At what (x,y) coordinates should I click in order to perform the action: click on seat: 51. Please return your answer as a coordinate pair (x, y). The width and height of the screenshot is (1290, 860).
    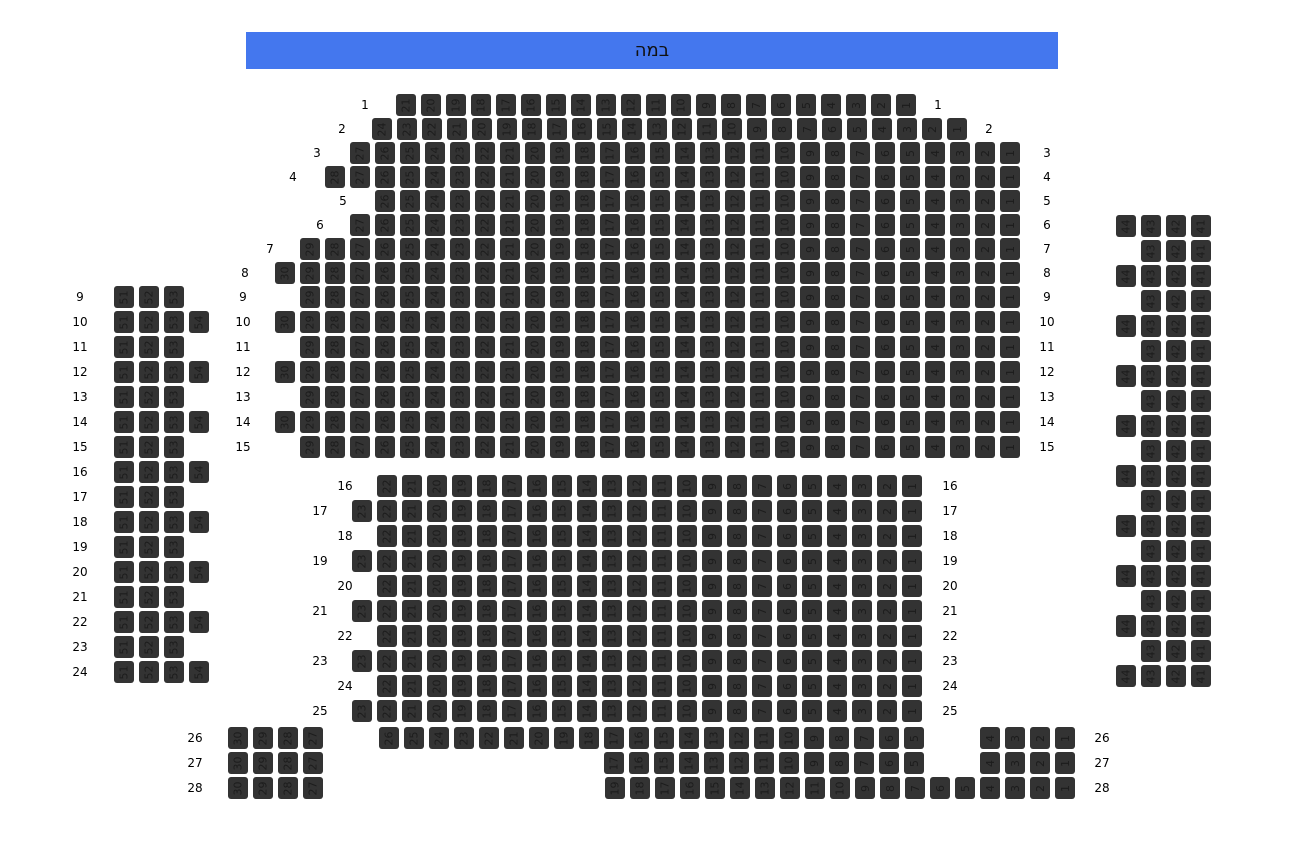
    Looking at the image, I should click on (124, 447).